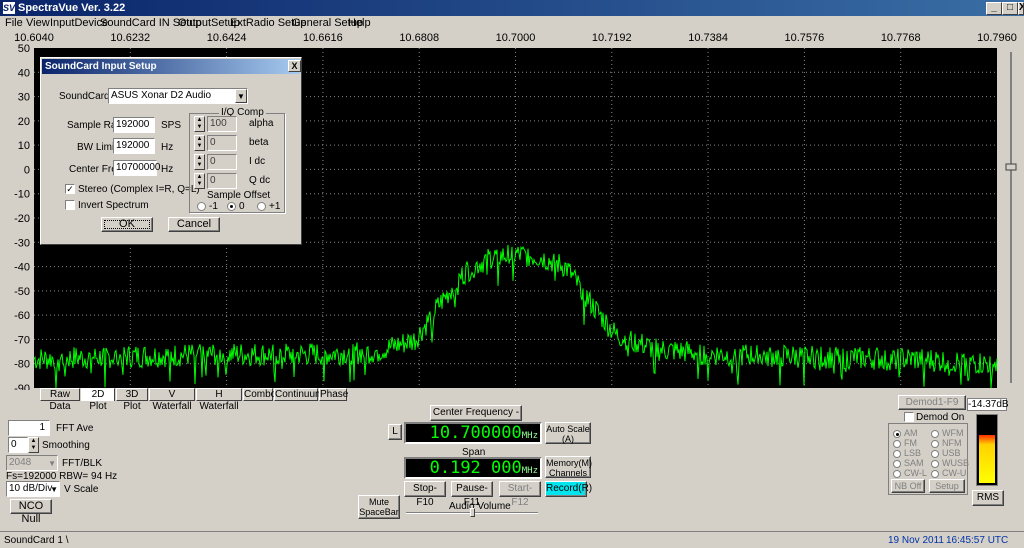 The image size is (1024, 548). I want to click on tab-3d-plot: 3D Plot, so click(132, 400).